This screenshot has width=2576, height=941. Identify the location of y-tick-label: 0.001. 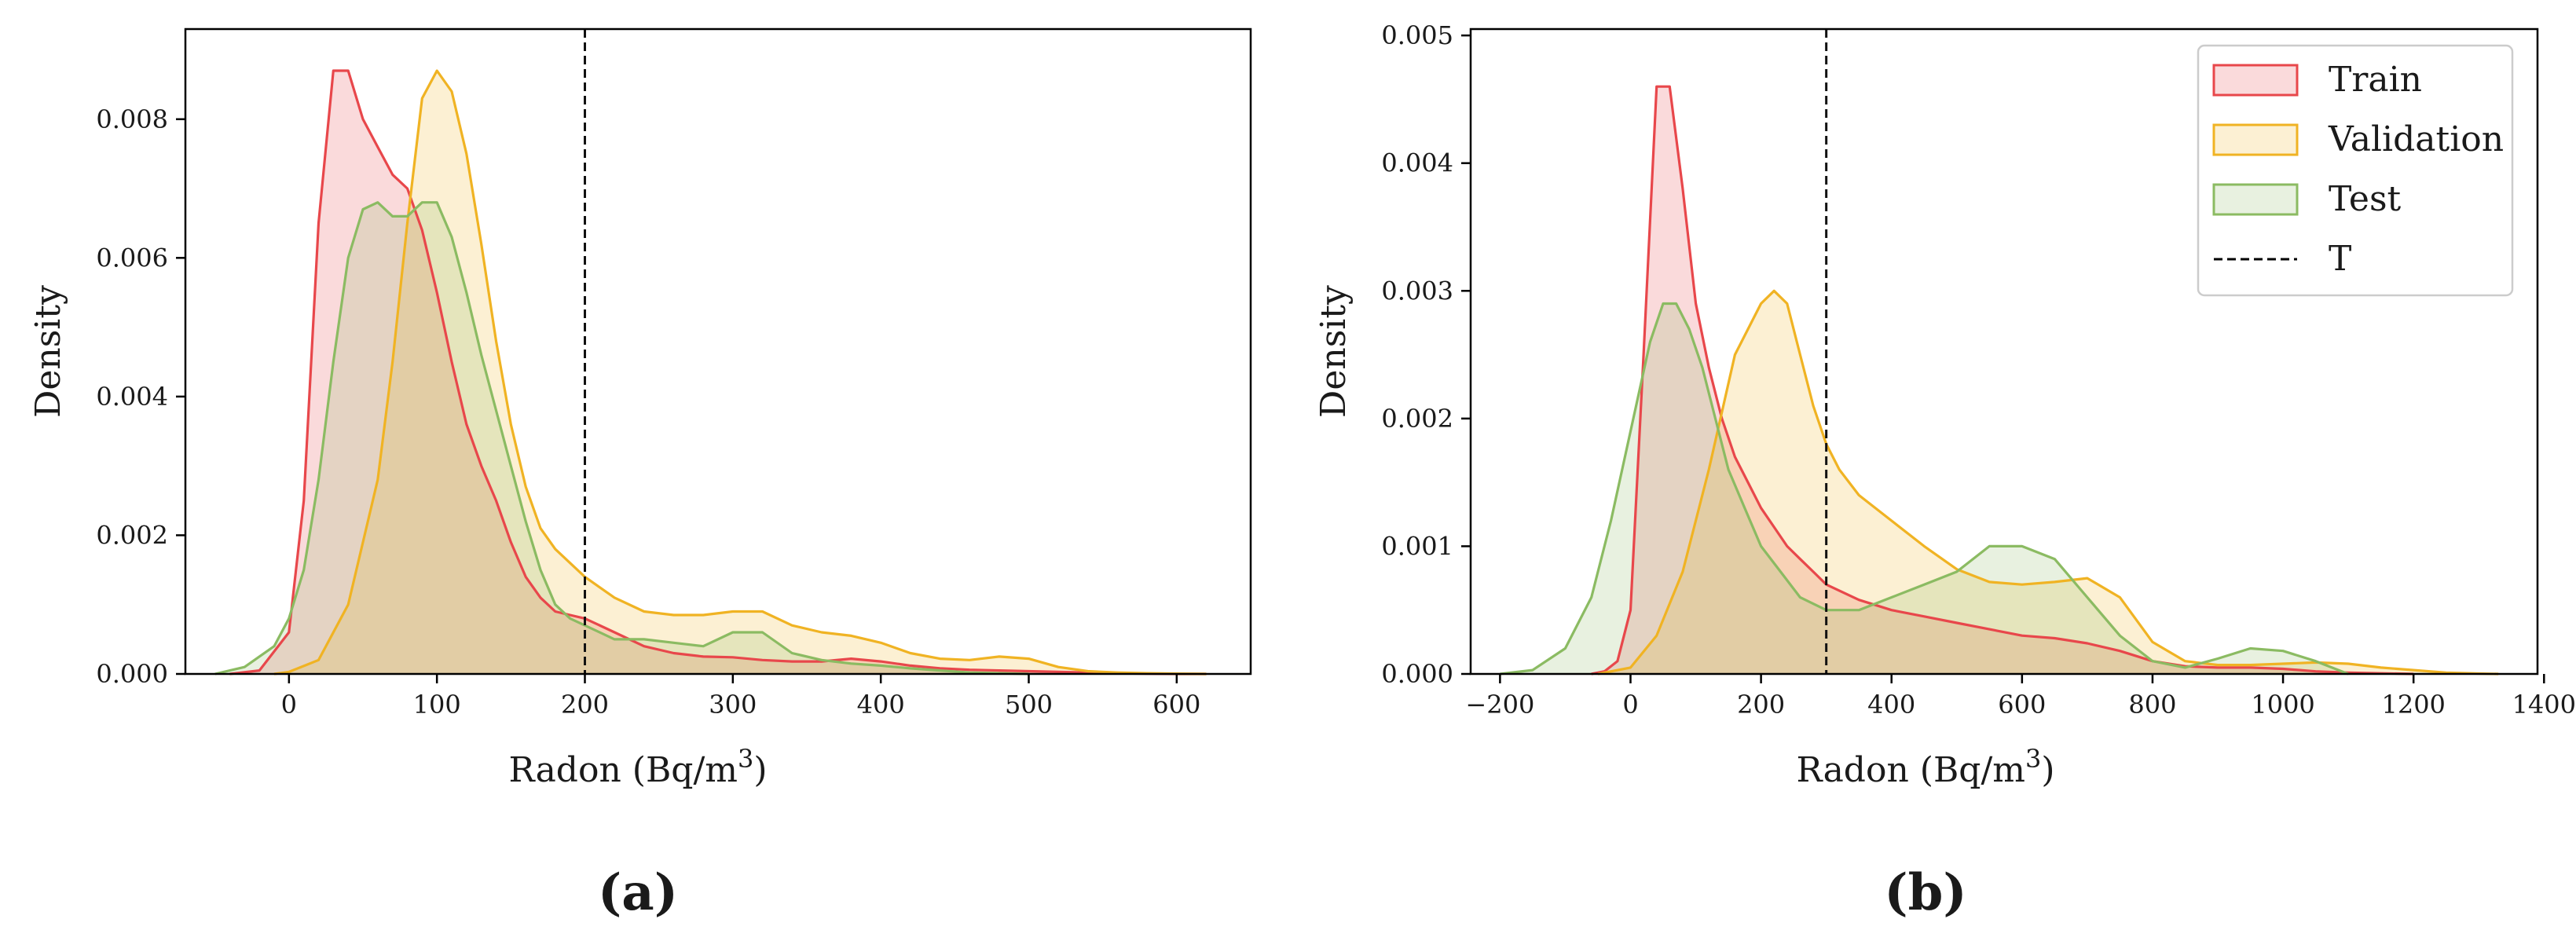
(1417, 546).